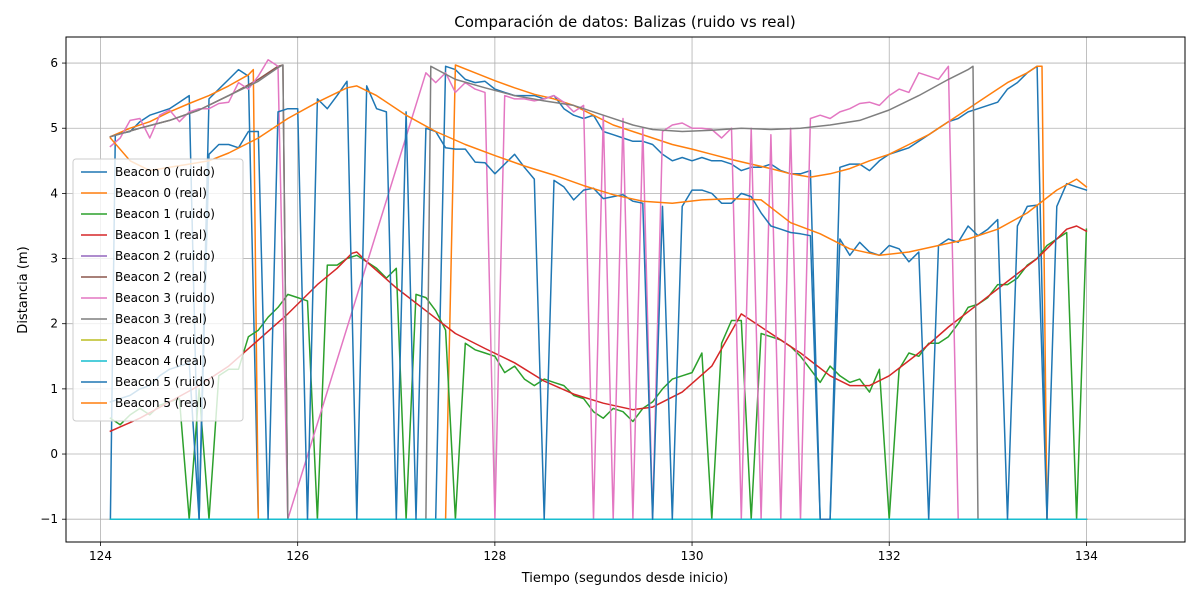 Image resolution: width=1200 pixels, height=604 pixels. What do you see at coordinates (100, 556) in the screenshot?
I see `x-tick-label: 124` at bounding box center [100, 556].